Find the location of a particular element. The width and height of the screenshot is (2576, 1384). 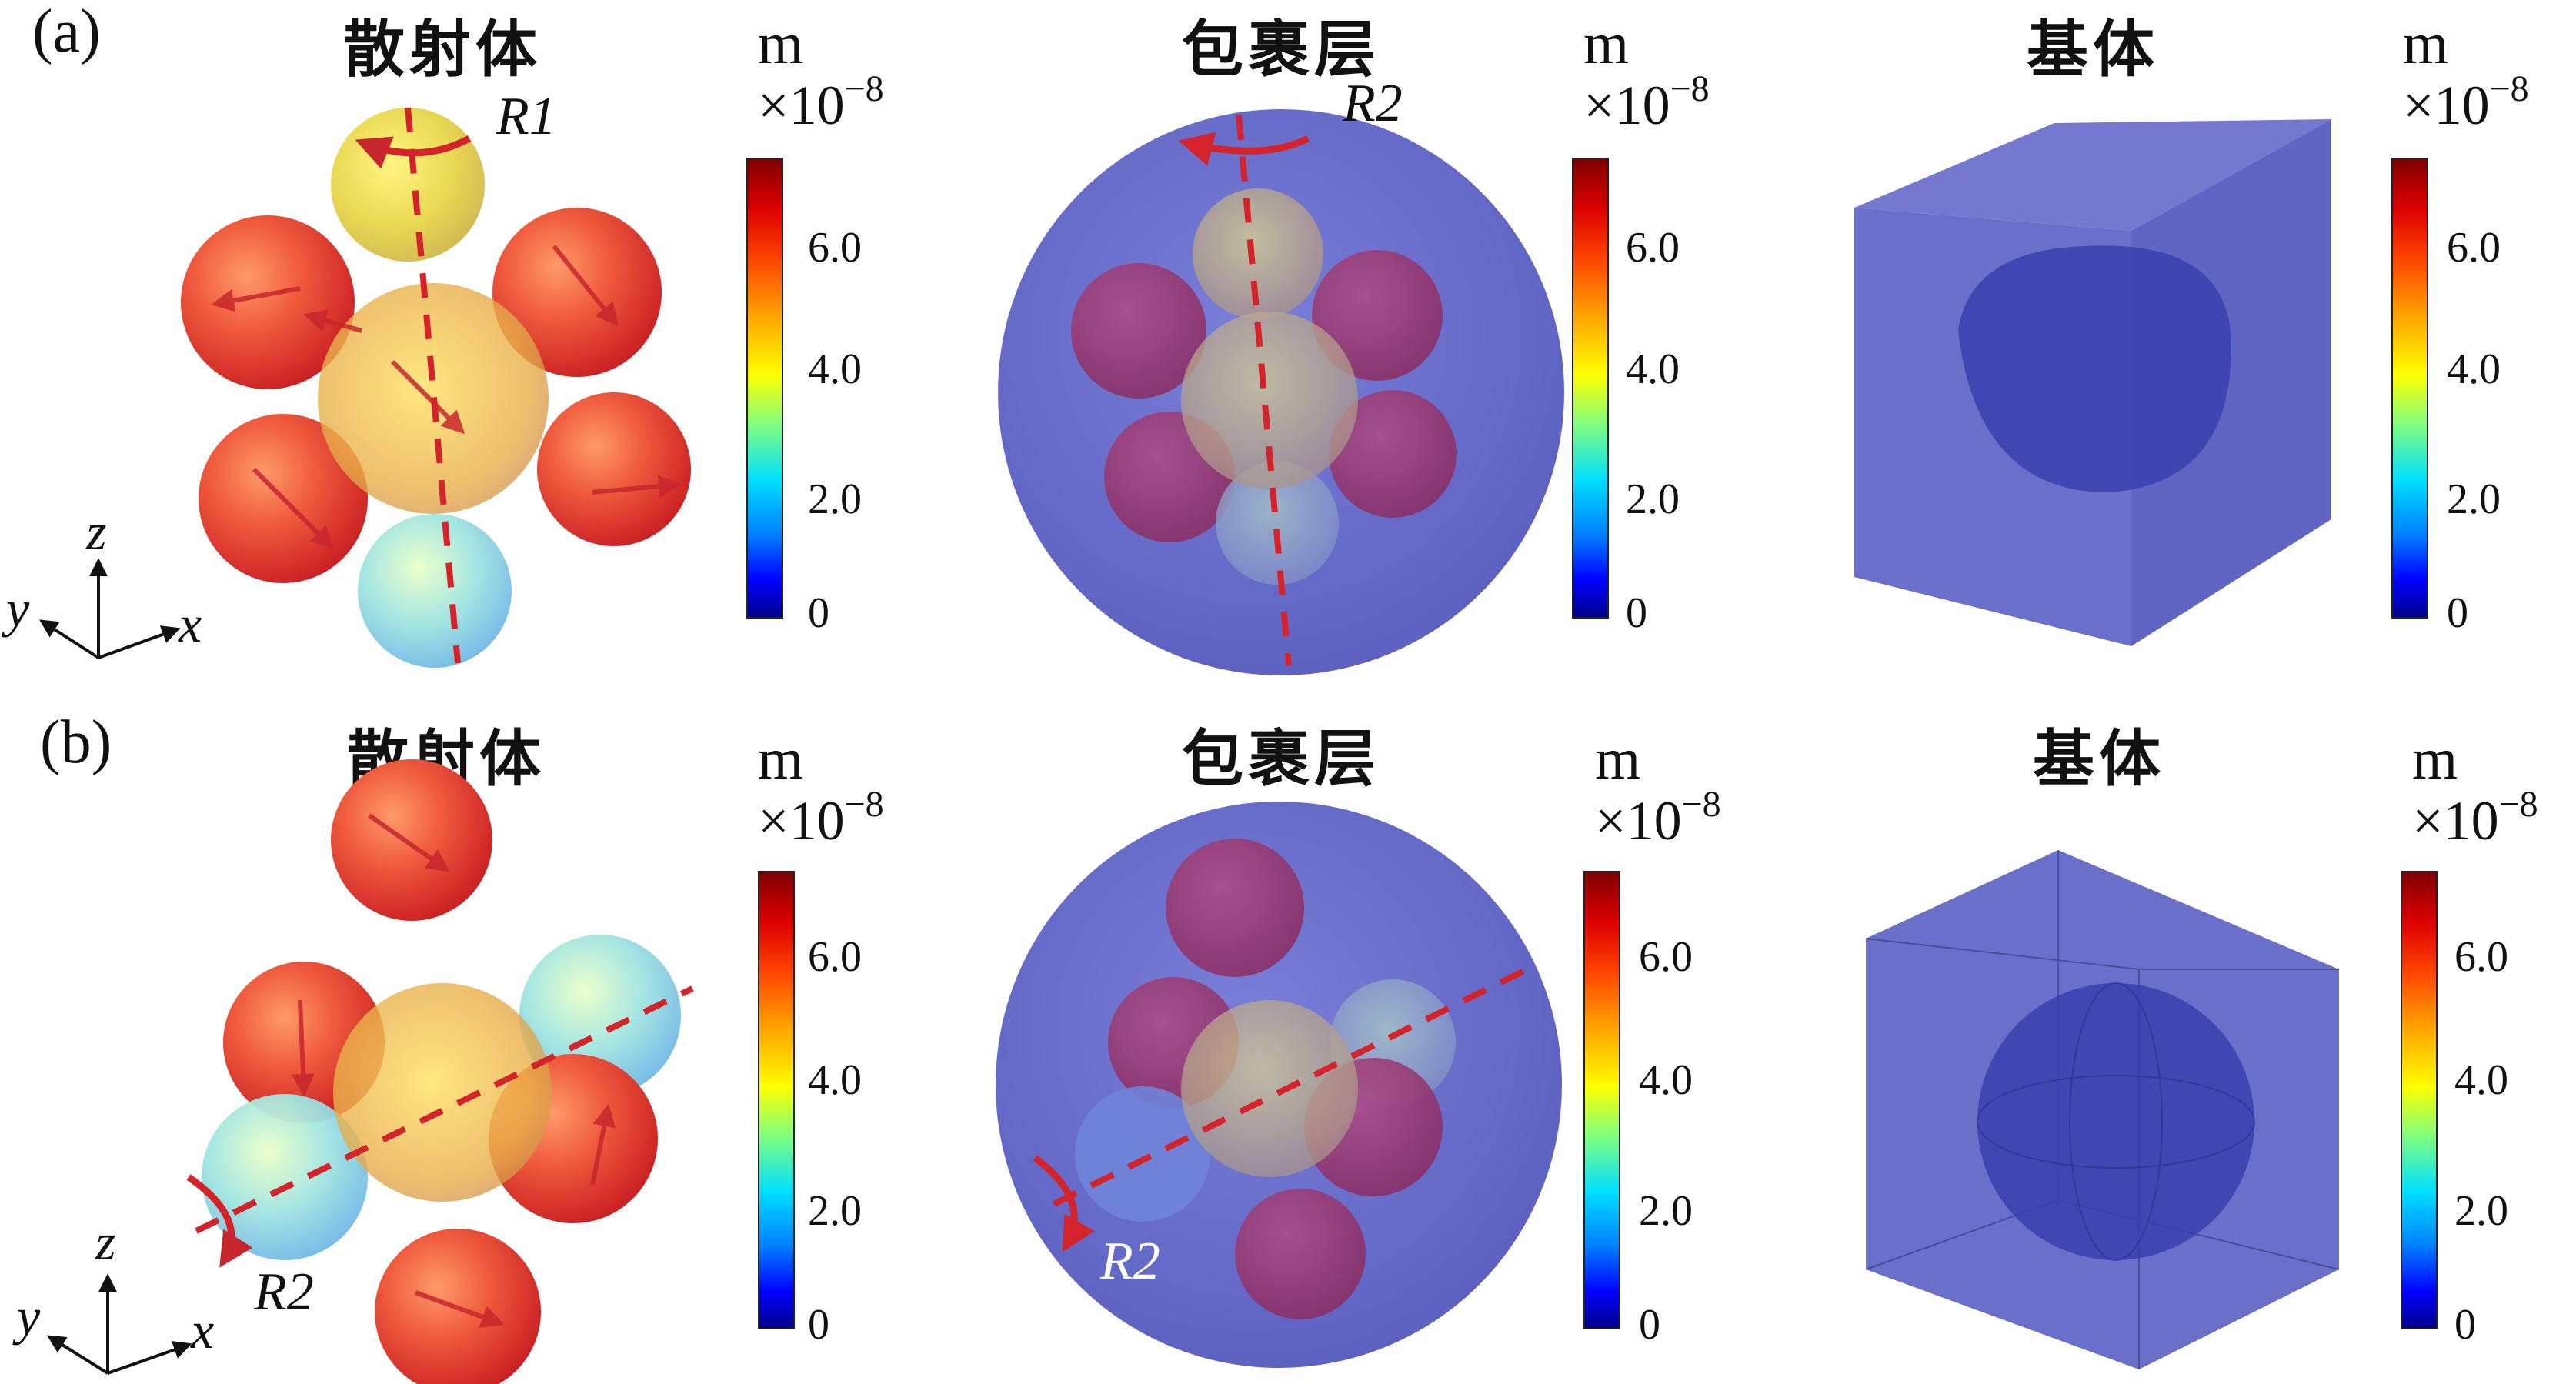

inner-sphere-center-b is located at coordinates (1270, 1088).